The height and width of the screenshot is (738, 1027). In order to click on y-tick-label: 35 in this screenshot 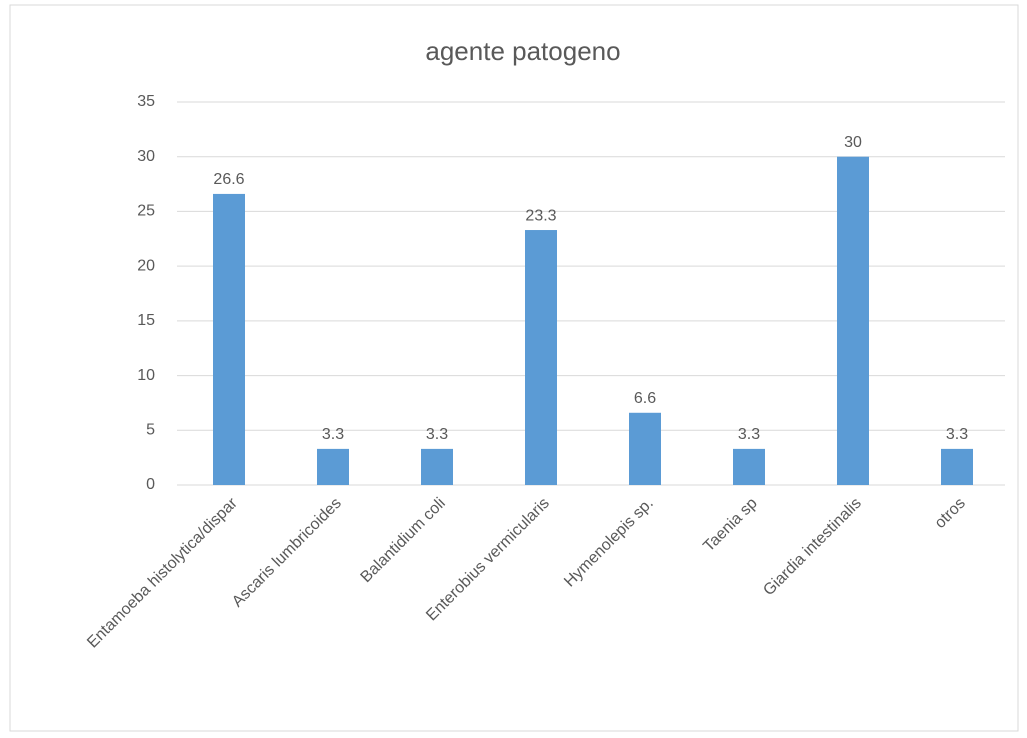, I will do `click(146, 101)`.